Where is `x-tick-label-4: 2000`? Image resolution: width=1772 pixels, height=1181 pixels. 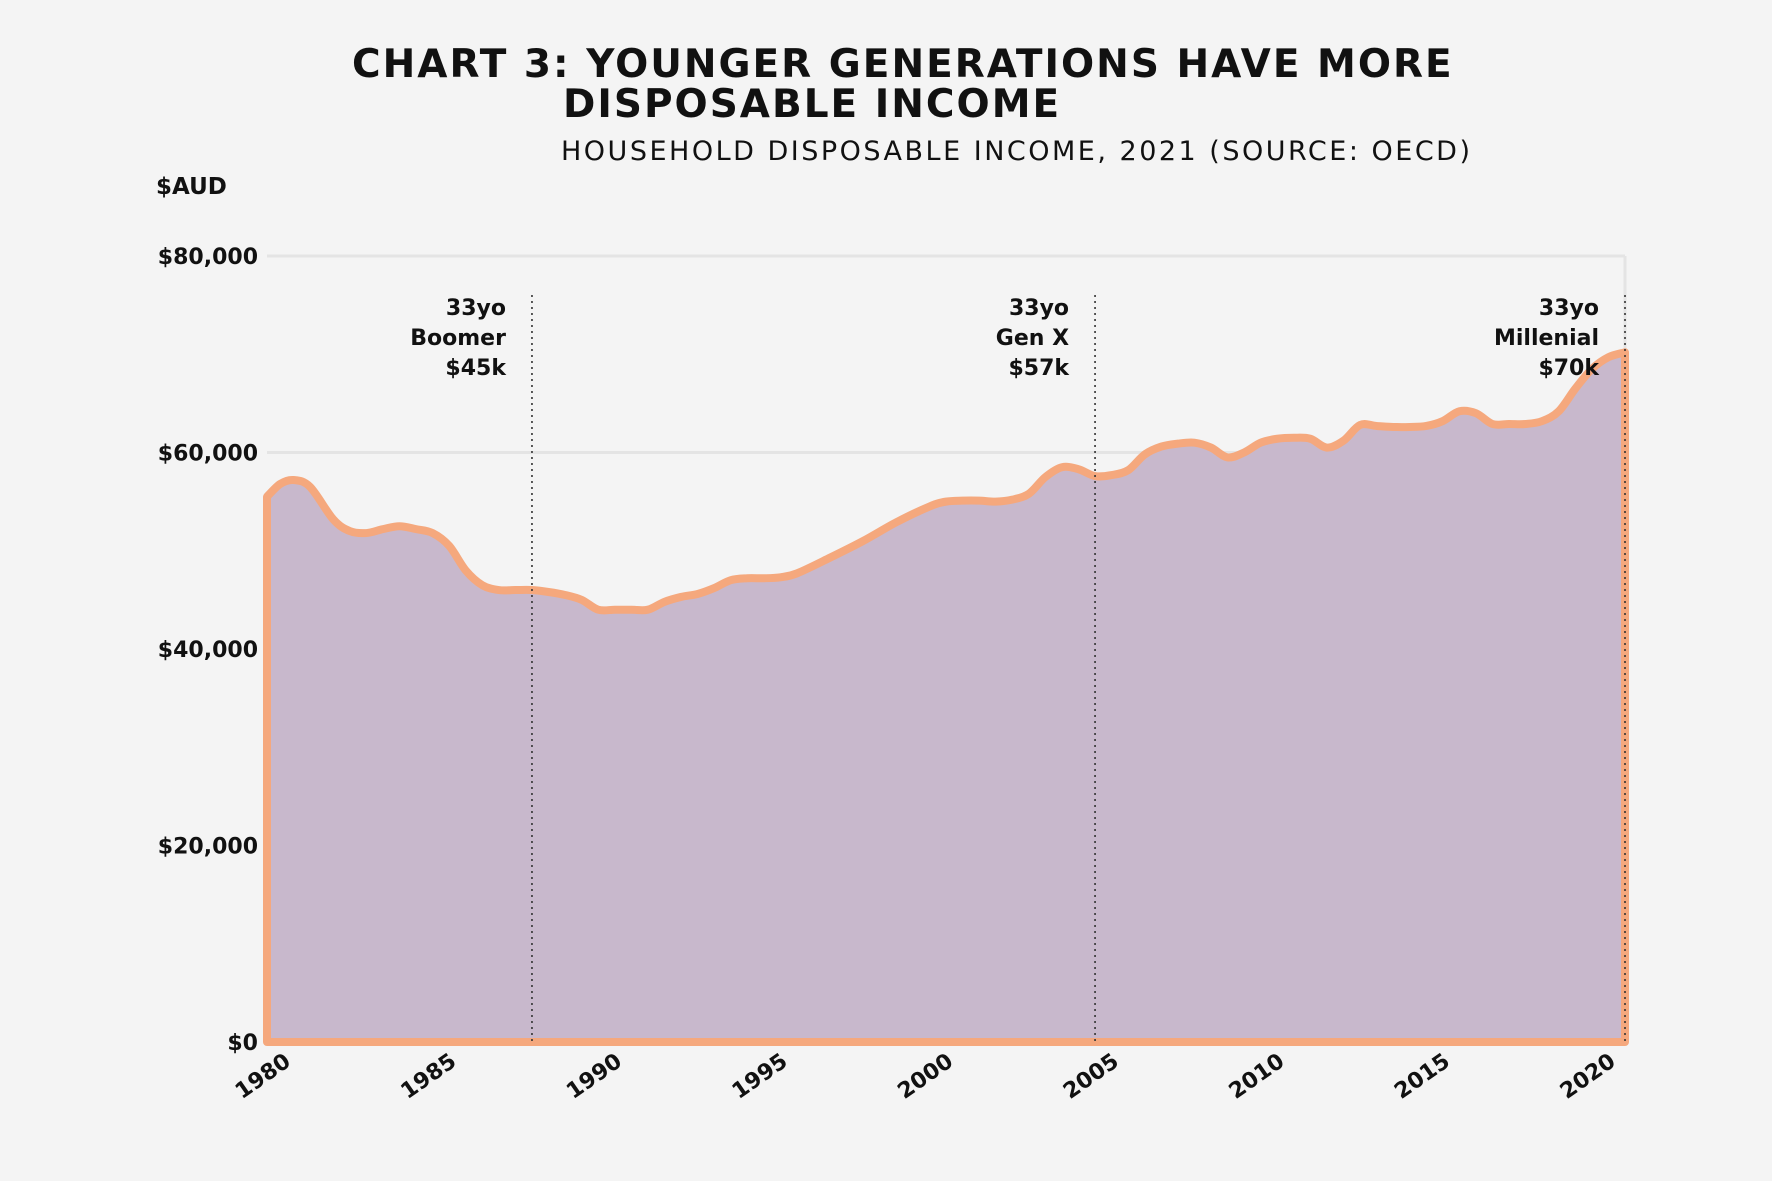 x-tick-label-4: 2000 is located at coordinates (925, 1077).